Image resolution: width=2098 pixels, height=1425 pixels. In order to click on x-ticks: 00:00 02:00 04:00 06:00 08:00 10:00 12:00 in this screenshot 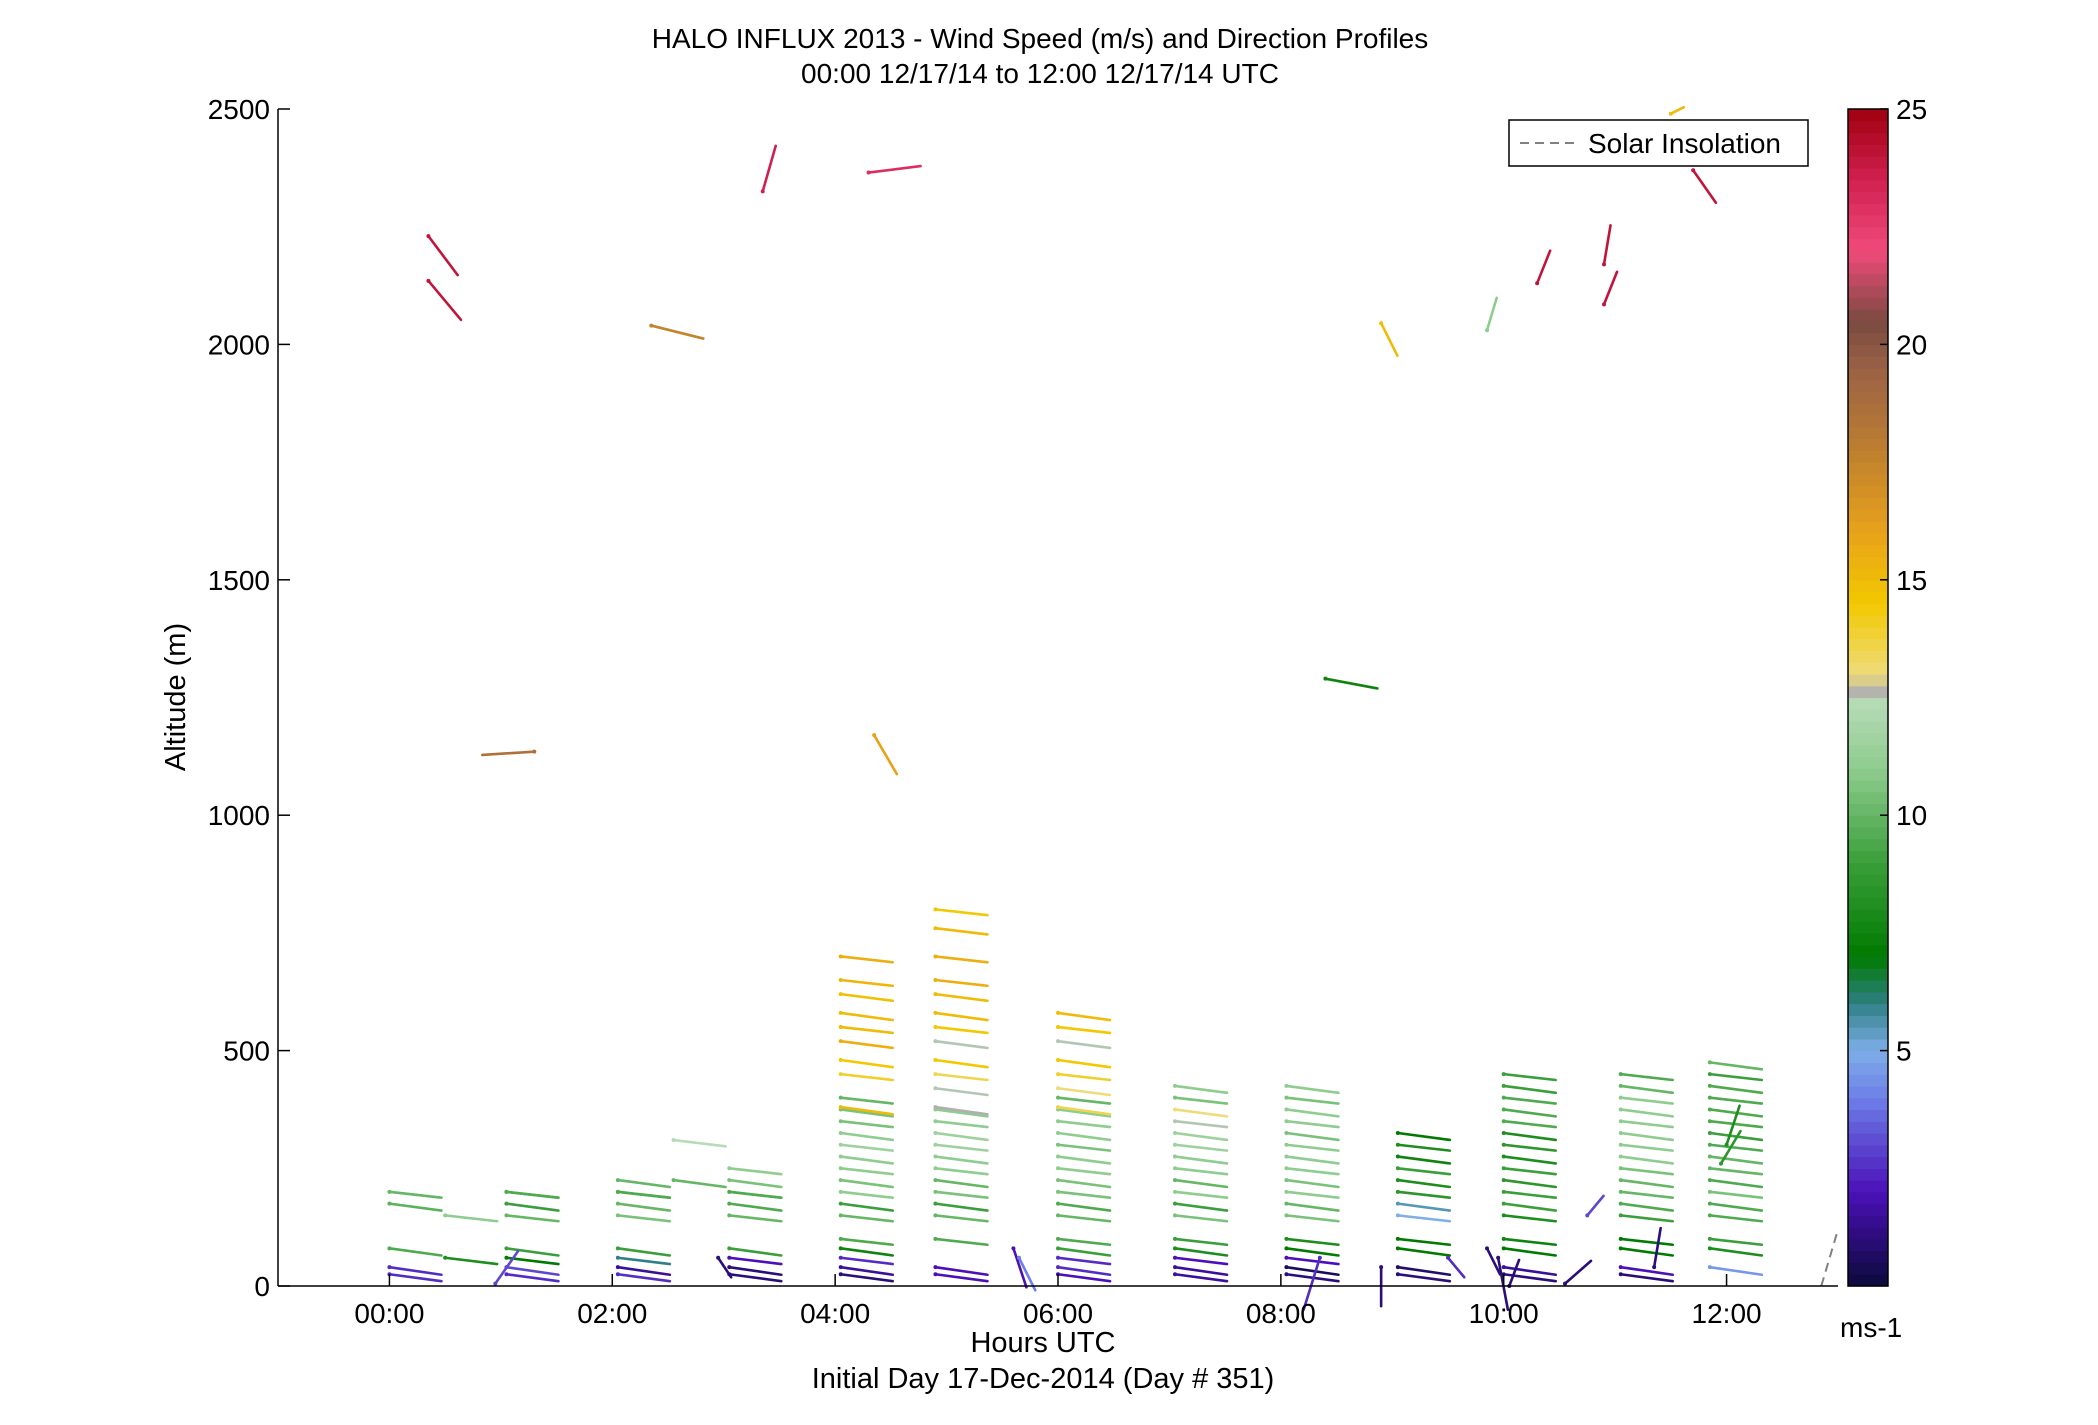, I will do `click(1058, 1301)`.